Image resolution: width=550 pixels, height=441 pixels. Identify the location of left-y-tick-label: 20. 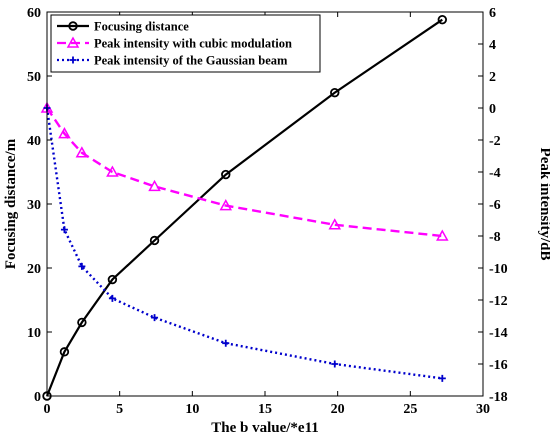
(34, 269).